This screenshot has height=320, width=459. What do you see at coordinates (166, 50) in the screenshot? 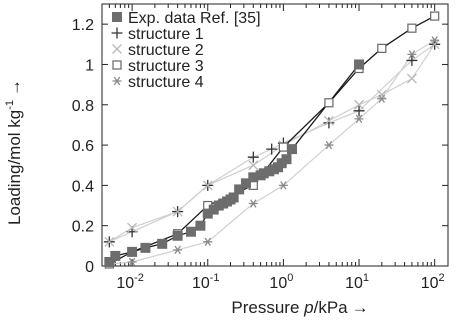
I see `legend-label: structure 2` at bounding box center [166, 50].